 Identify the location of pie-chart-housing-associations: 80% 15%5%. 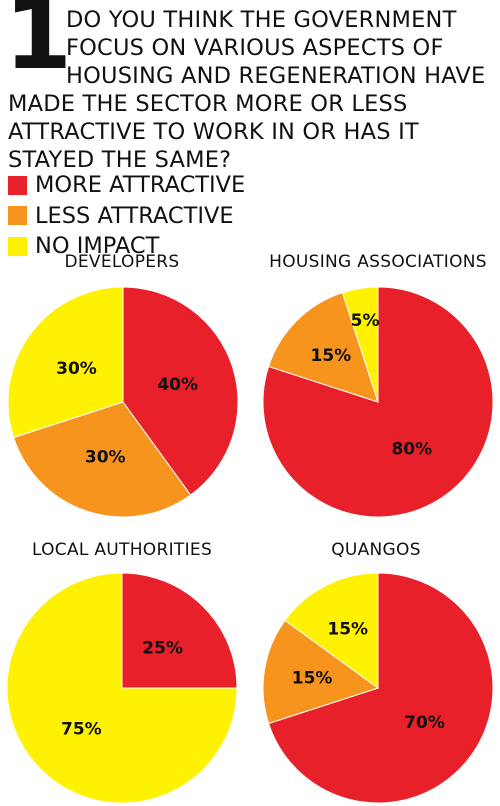
(378, 402).